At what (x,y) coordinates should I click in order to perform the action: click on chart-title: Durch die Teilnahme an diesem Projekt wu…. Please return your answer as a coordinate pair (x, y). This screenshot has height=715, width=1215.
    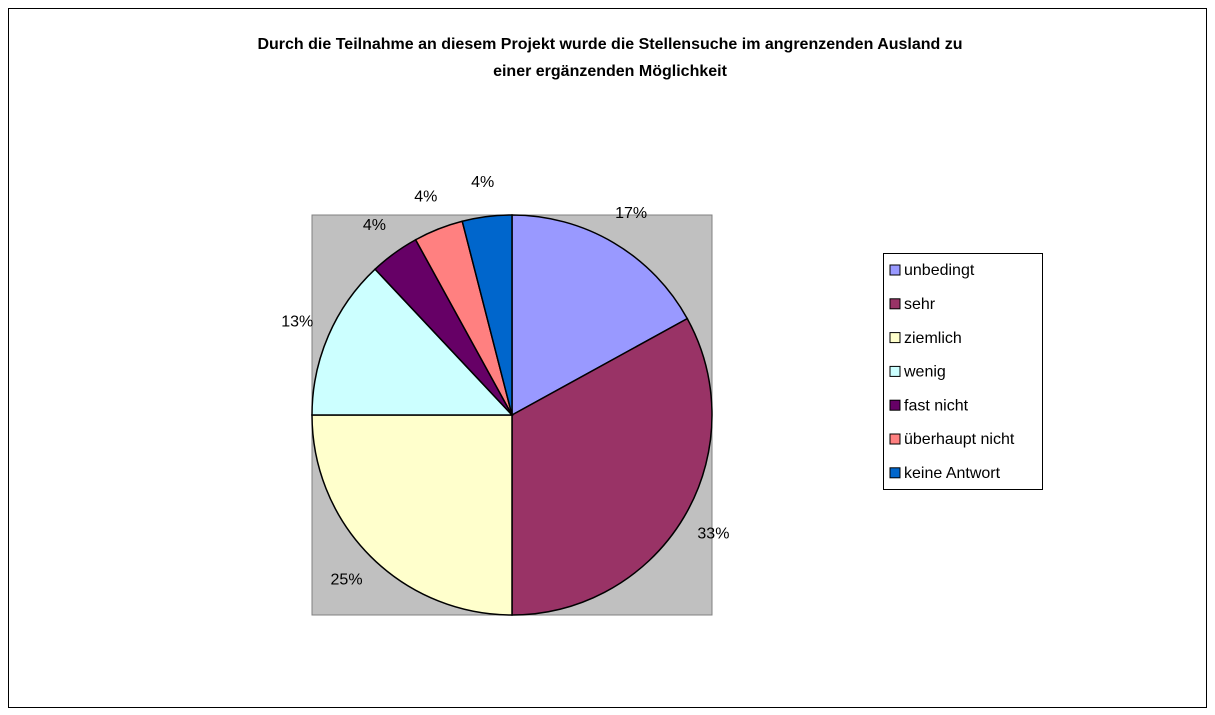
    Looking at the image, I should click on (609, 44).